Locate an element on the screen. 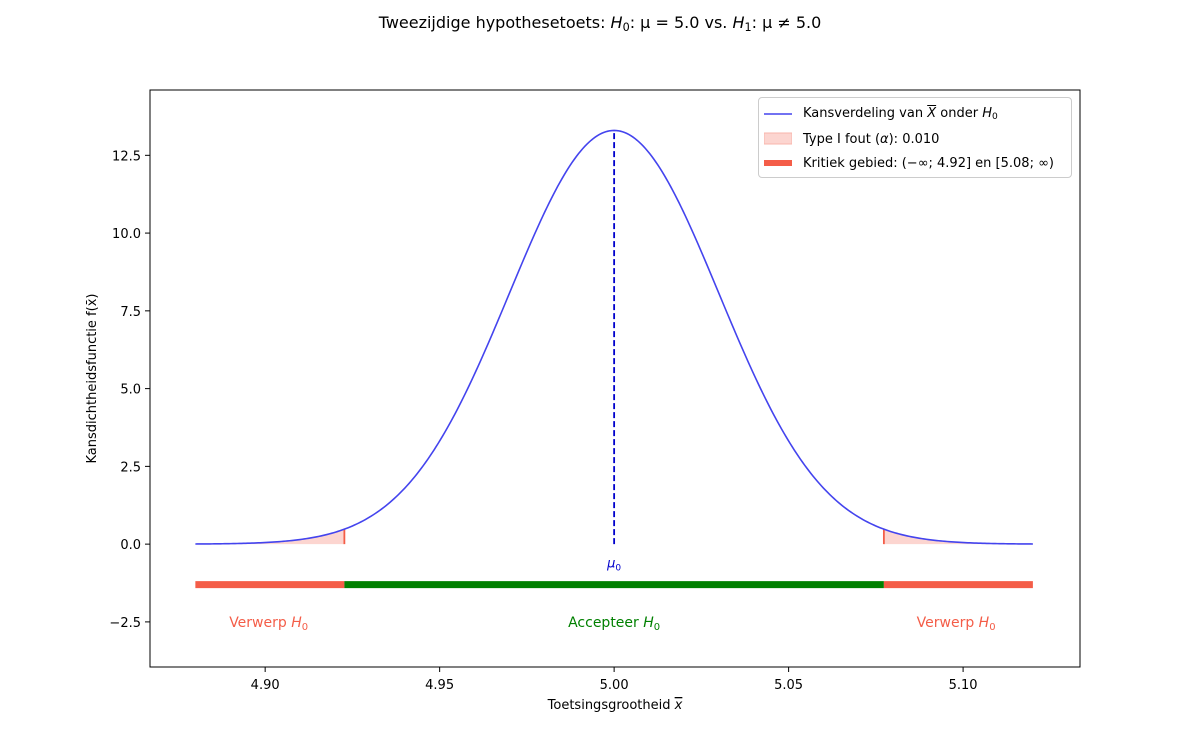  x-tick-label-2: 5.00 is located at coordinates (614, 685).